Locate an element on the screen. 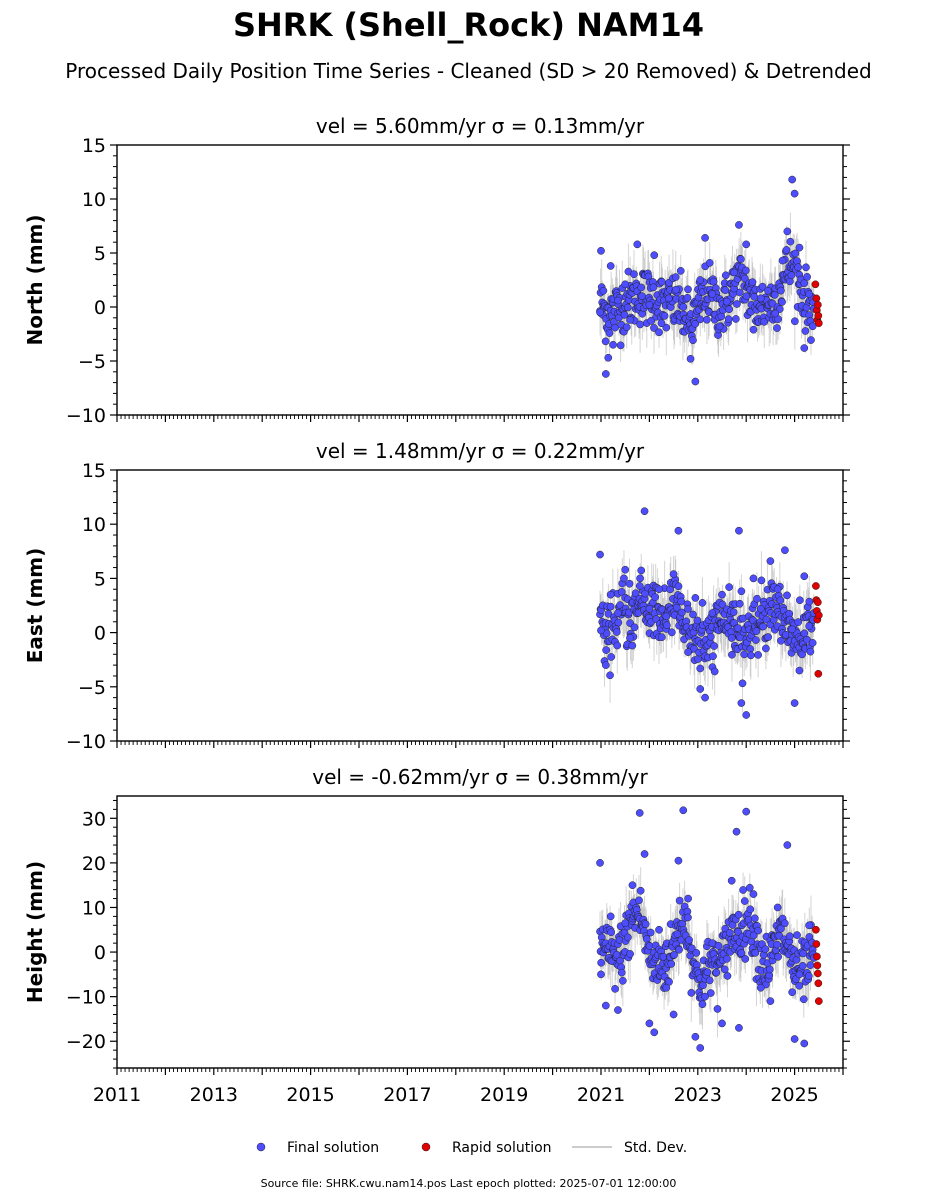 Image resolution: width=937 pixels, height=1200 pixels. final-solution-points is located at coordinates (707, 929).